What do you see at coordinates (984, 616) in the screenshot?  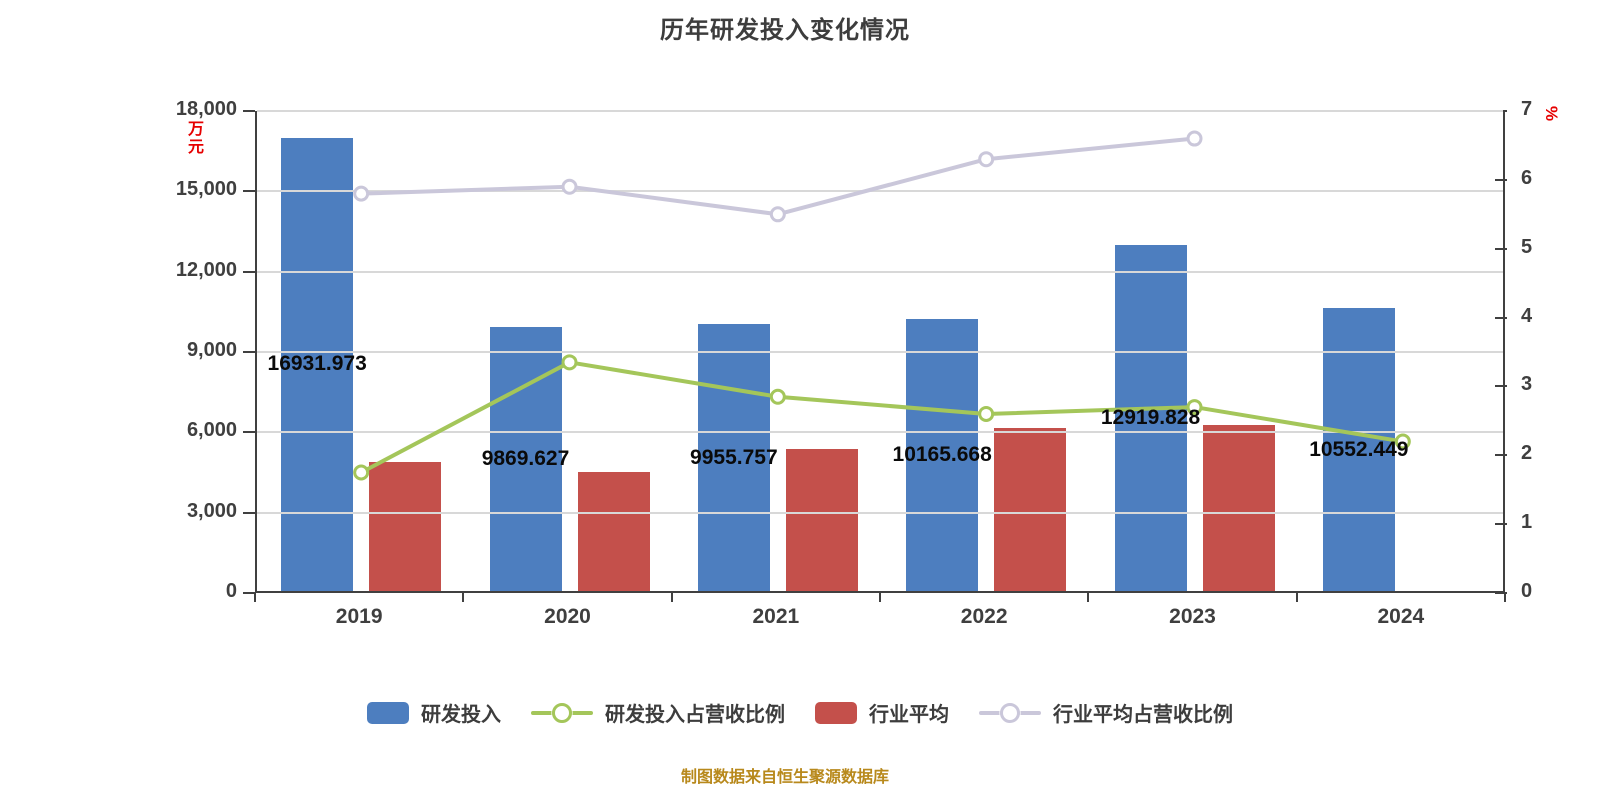 I see `x-axis-category-label: 2022` at bounding box center [984, 616].